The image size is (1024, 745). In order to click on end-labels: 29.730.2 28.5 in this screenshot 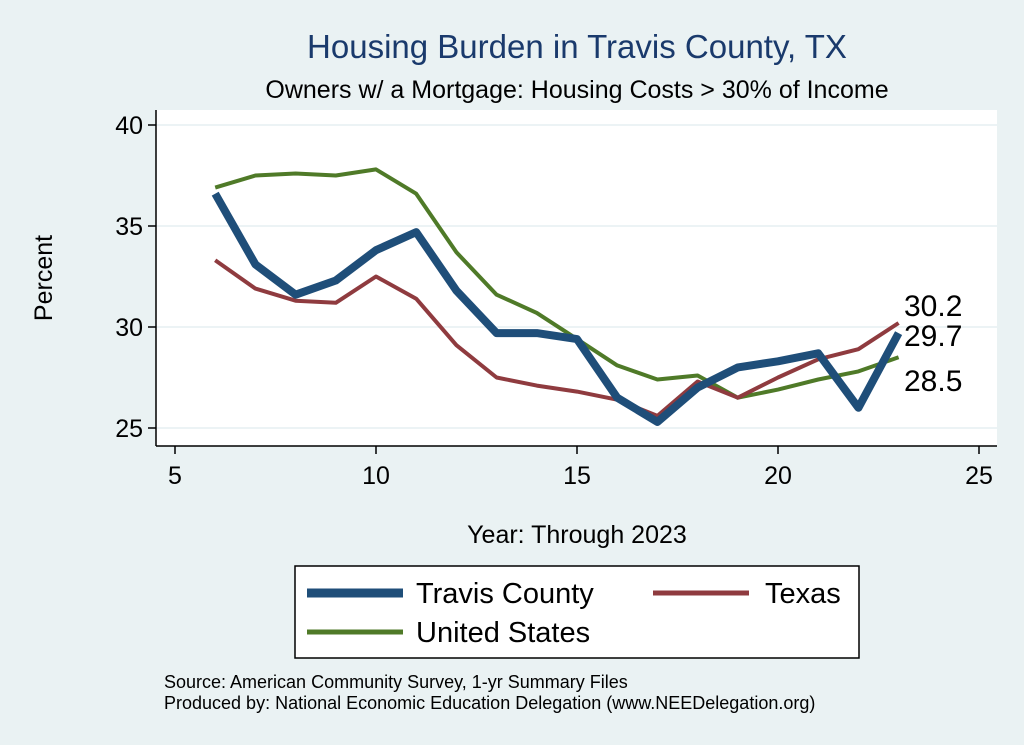, I will do `click(933, 344)`.